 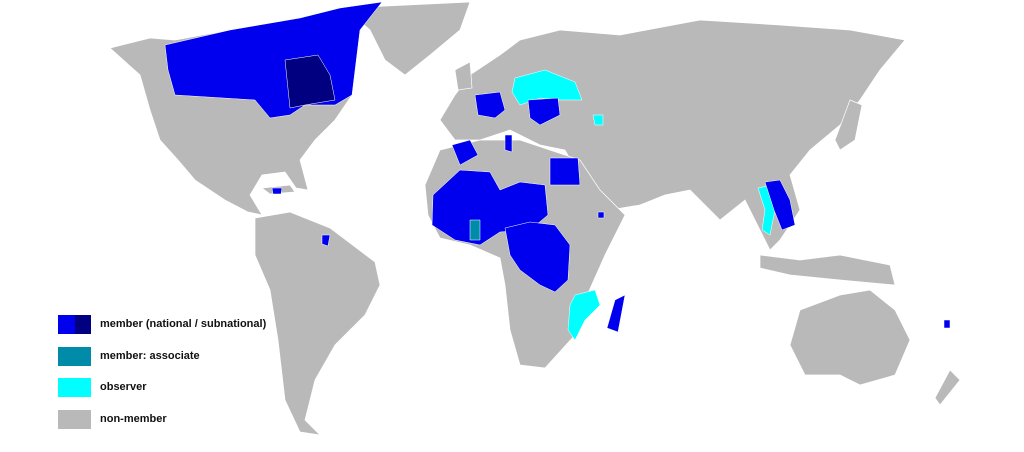 I want to click on tunisia-member, so click(x=508, y=143).